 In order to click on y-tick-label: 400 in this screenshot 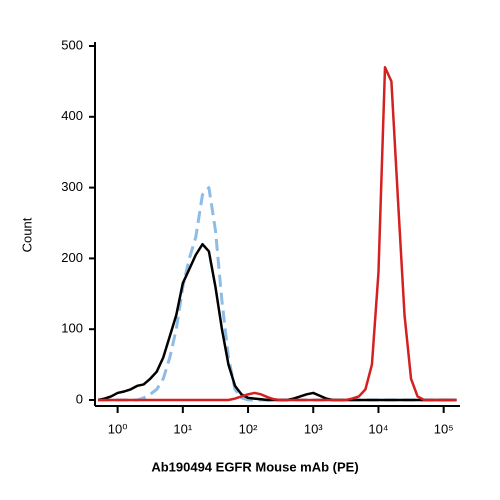, I will do `click(72, 115)`.